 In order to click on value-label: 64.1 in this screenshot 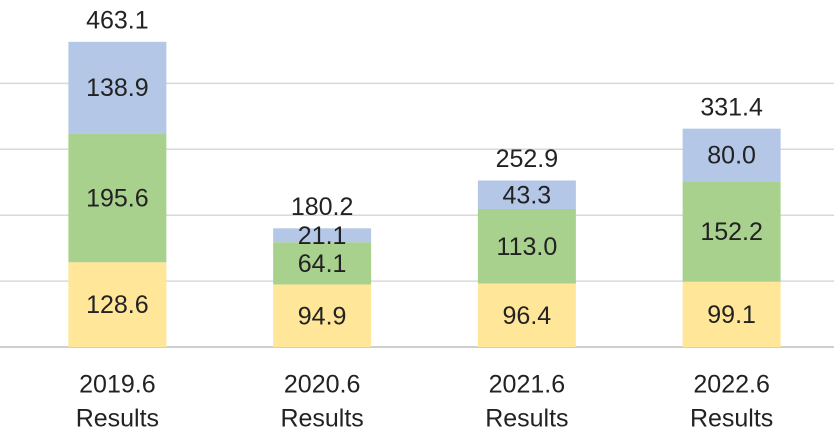, I will do `click(322, 264)`.